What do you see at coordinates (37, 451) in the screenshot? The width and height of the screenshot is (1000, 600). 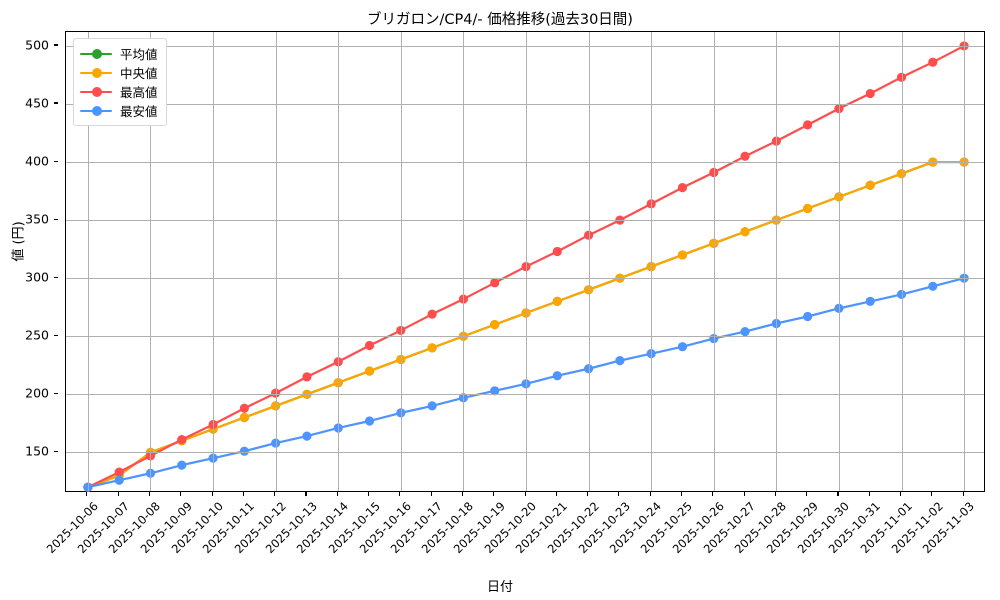 I see `y-axis-tick-label: 150` at bounding box center [37, 451].